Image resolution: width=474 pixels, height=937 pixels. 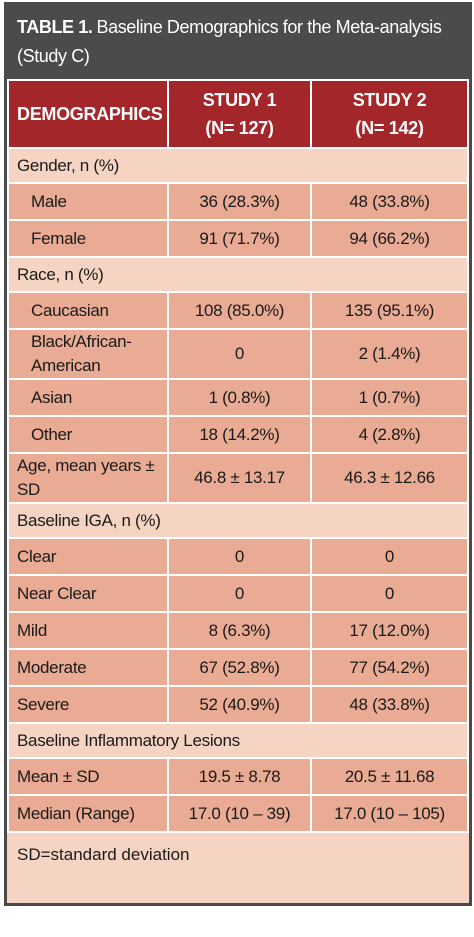 I want to click on value-cell: 52 (40.9%), so click(x=239, y=704).